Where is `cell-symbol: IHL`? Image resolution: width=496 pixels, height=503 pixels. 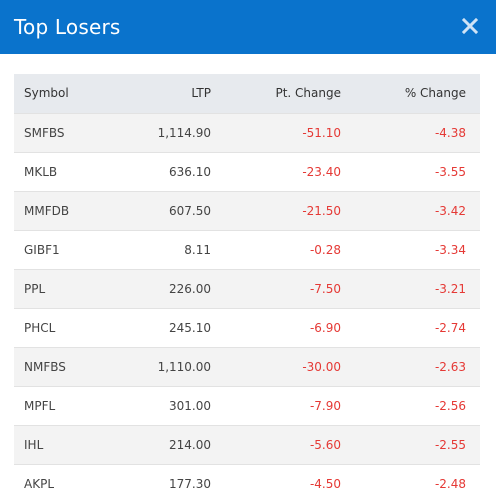
cell-symbol: IHL is located at coordinates (34, 444).